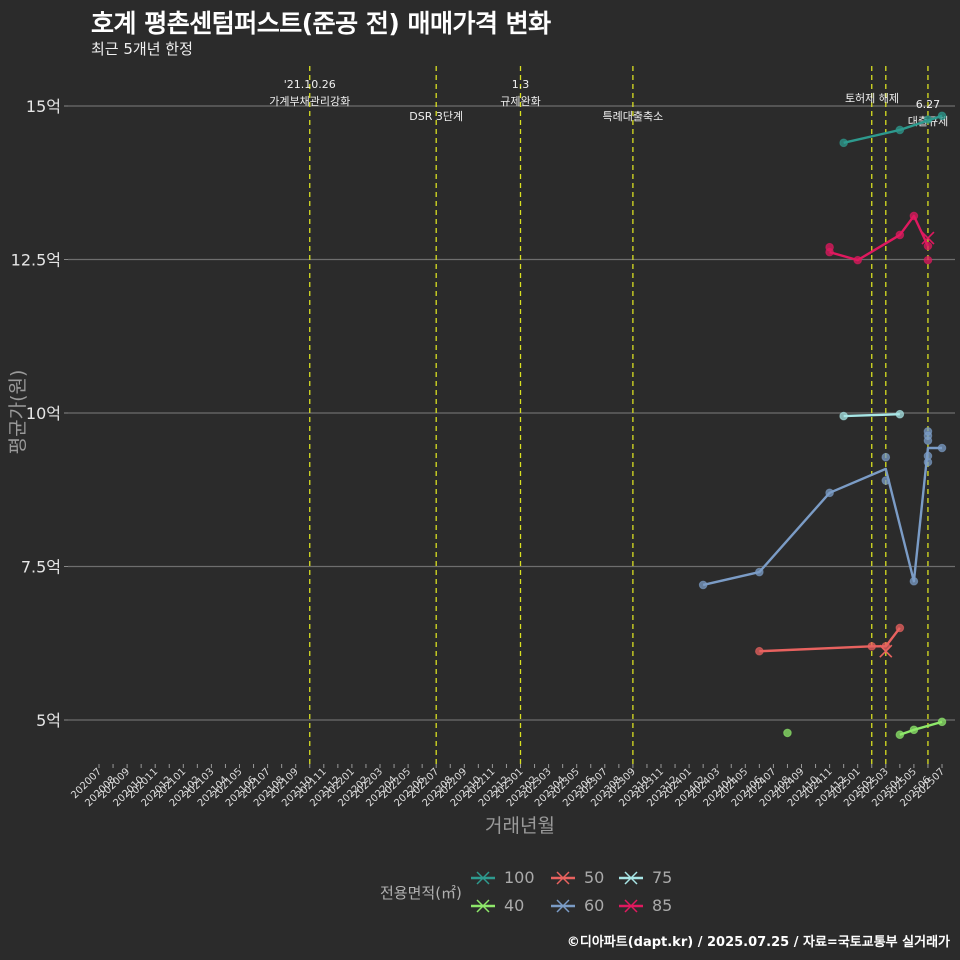  Describe the element at coordinates (520, 826) in the screenshot. I see `x-axis-title: 거래년월` at that location.